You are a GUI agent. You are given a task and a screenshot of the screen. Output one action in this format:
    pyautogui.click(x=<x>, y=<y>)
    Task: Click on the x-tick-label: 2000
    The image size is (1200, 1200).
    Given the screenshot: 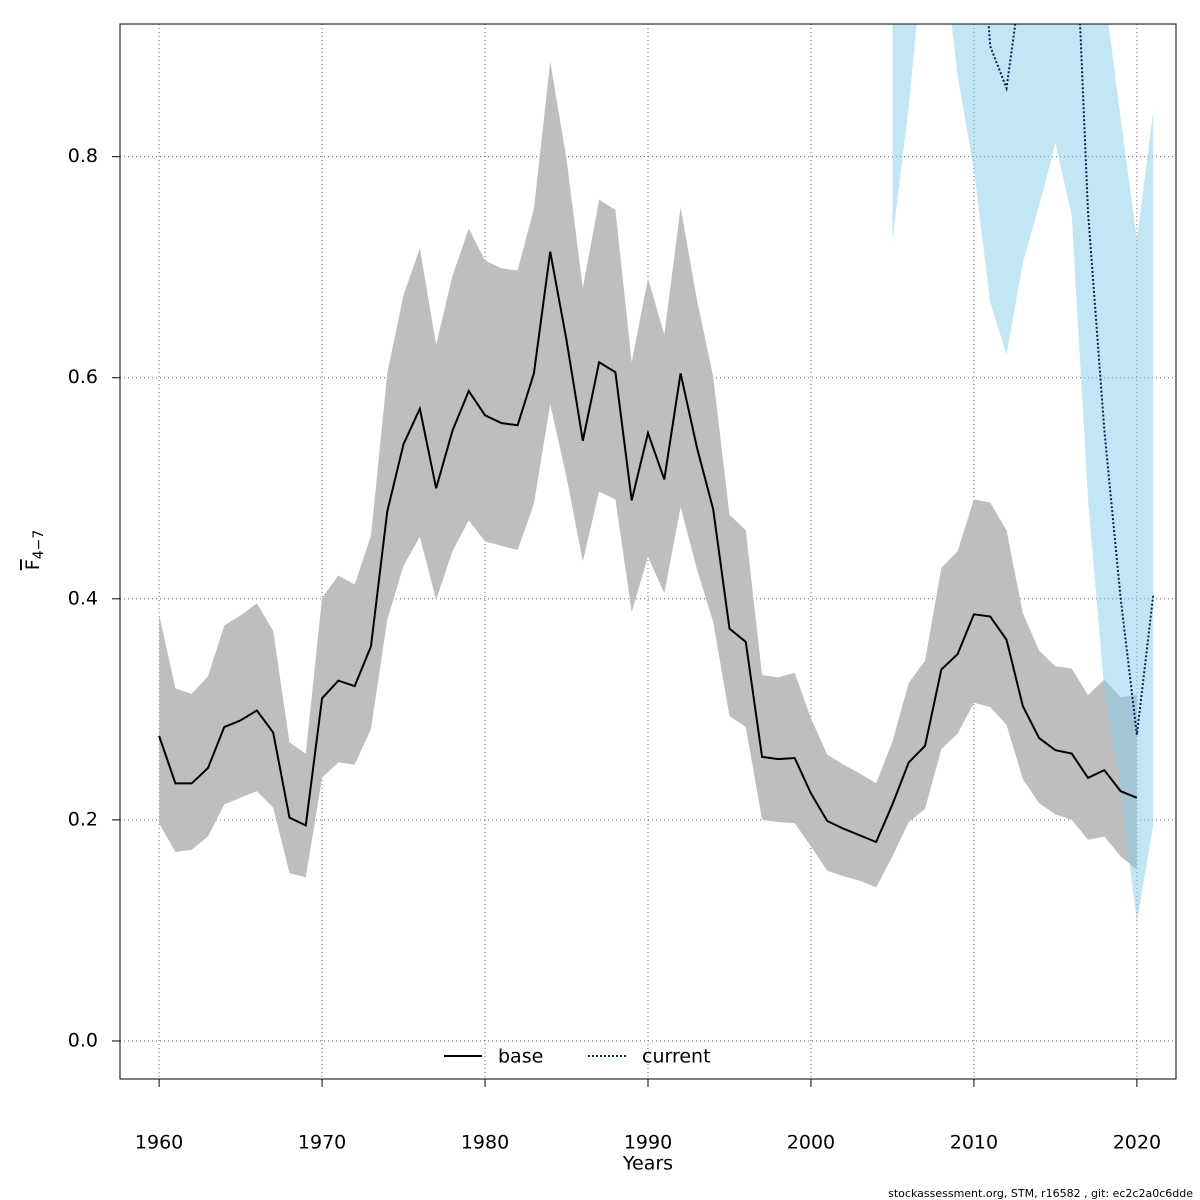 What is the action you would take?
    pyautogui.click(x=811, y=1143)
    